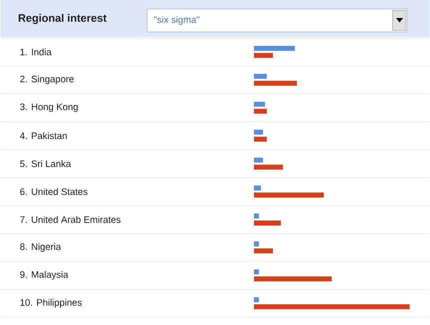 This screenshot has height=325, width=430. Describe the element at coordinates (51, 303) in the screenshot. I see `y-tick-label: 10. Philippines` at that location.